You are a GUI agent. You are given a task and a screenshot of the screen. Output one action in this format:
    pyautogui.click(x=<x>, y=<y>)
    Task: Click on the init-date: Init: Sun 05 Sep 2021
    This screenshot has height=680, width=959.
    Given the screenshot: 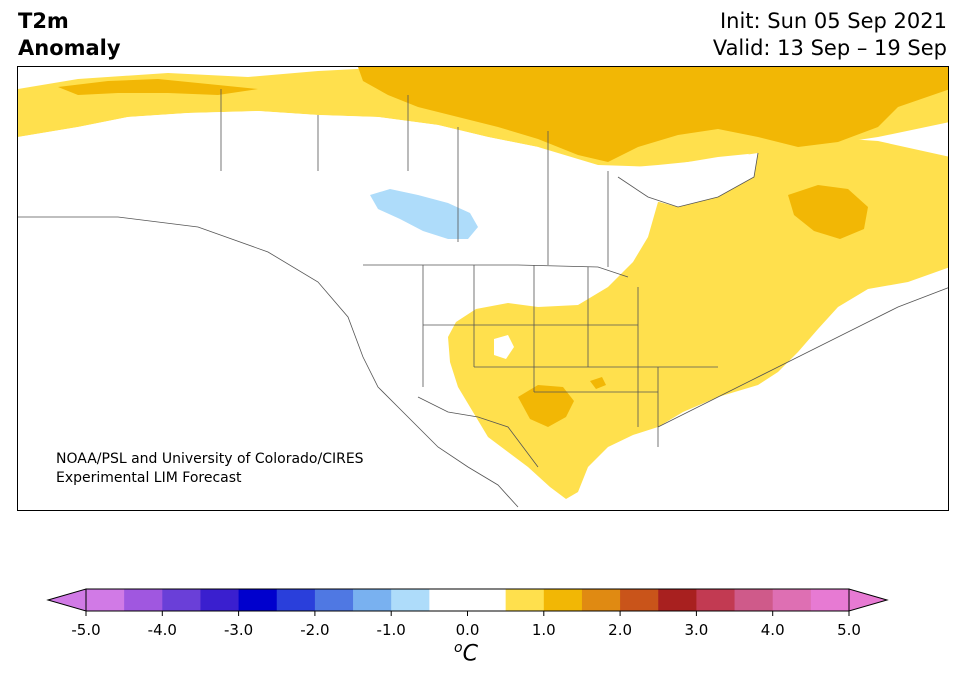 What is the action you would take?
    pyautogui.click(x=833, y=21)
    